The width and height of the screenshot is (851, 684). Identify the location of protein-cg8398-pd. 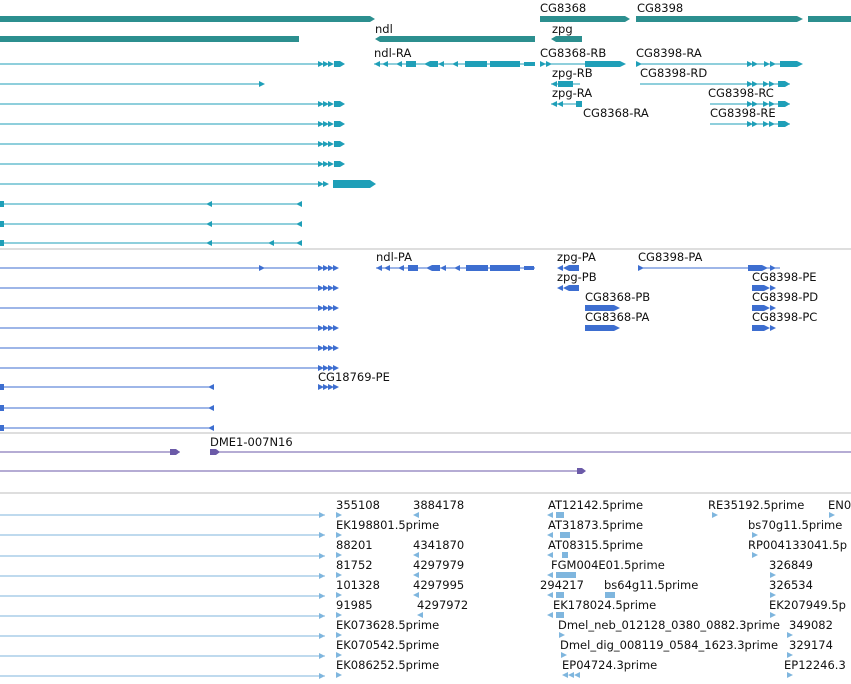
(764, 308).